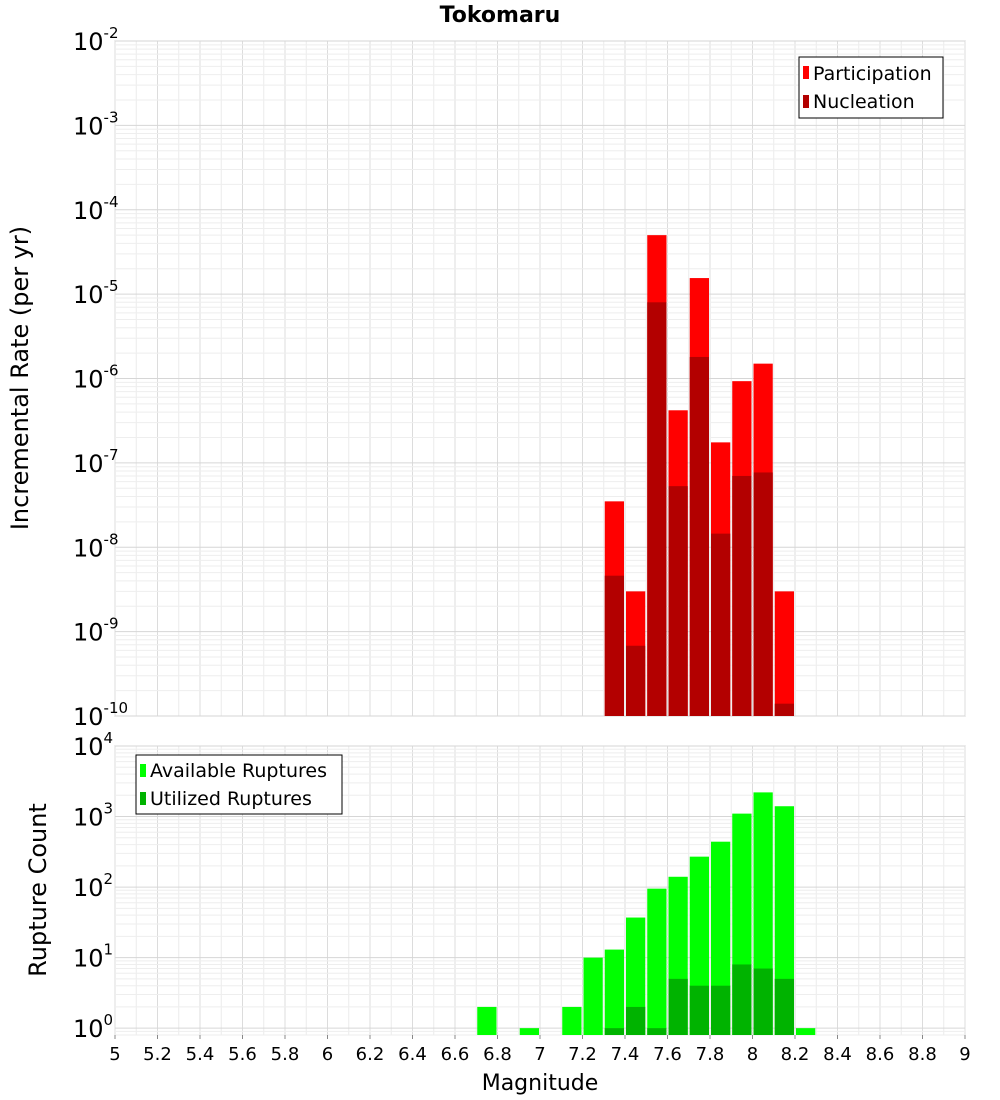  Describe the element at coordinates (143, 798) in the screenshot. I see `legend-utilized-swatch` at that location.